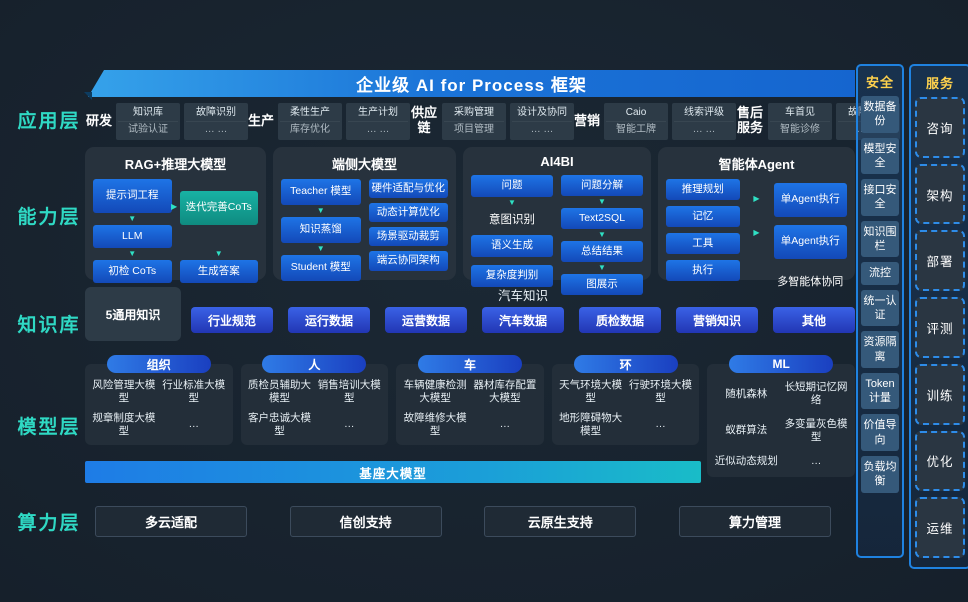  What do you see at coordinates (746, 460) in the screenshot?
I see `model-item: 近似动态规划` at bounding box center [746, 460].